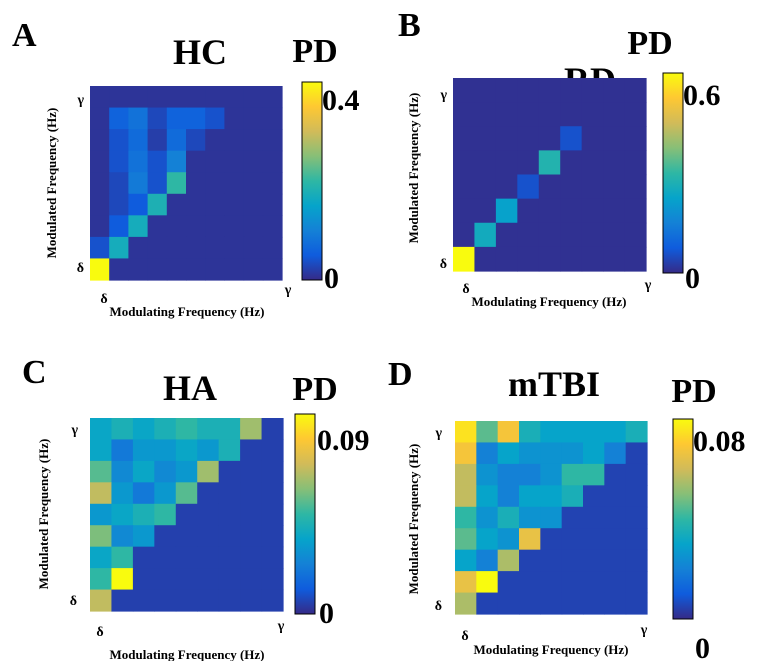 The image size is (759, 661). Describe the element at coordinates (80, 268) in the screenshot. I see `y-tick-label: δ` at that location.